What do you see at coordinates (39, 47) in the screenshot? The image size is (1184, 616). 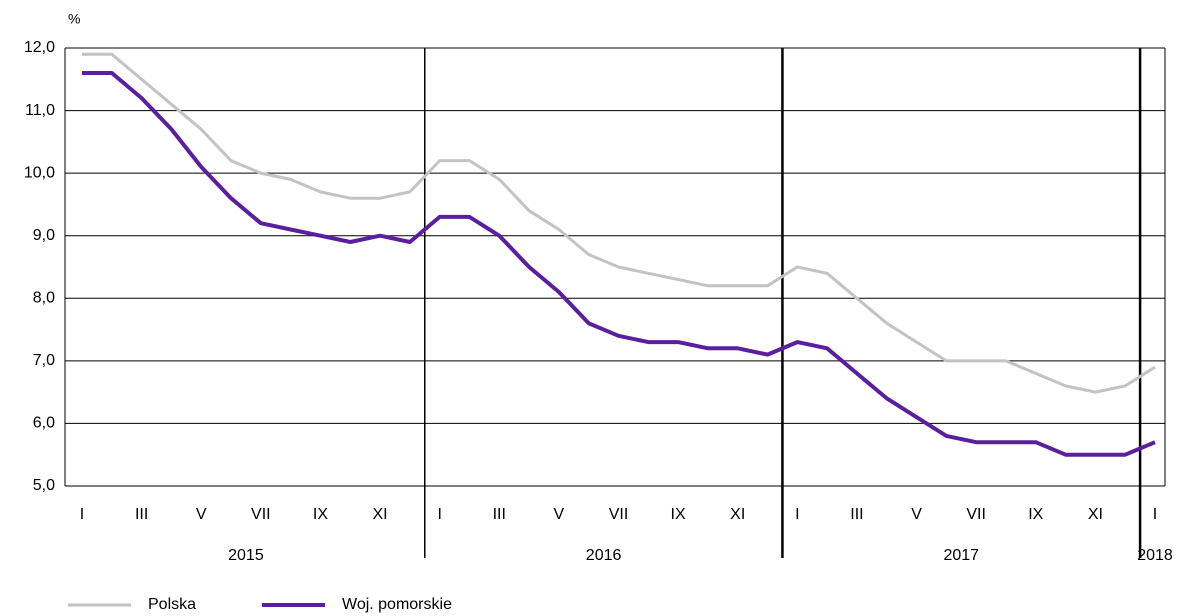 I see `y-tick-label: 12,0` at bounding box center [39, 47].